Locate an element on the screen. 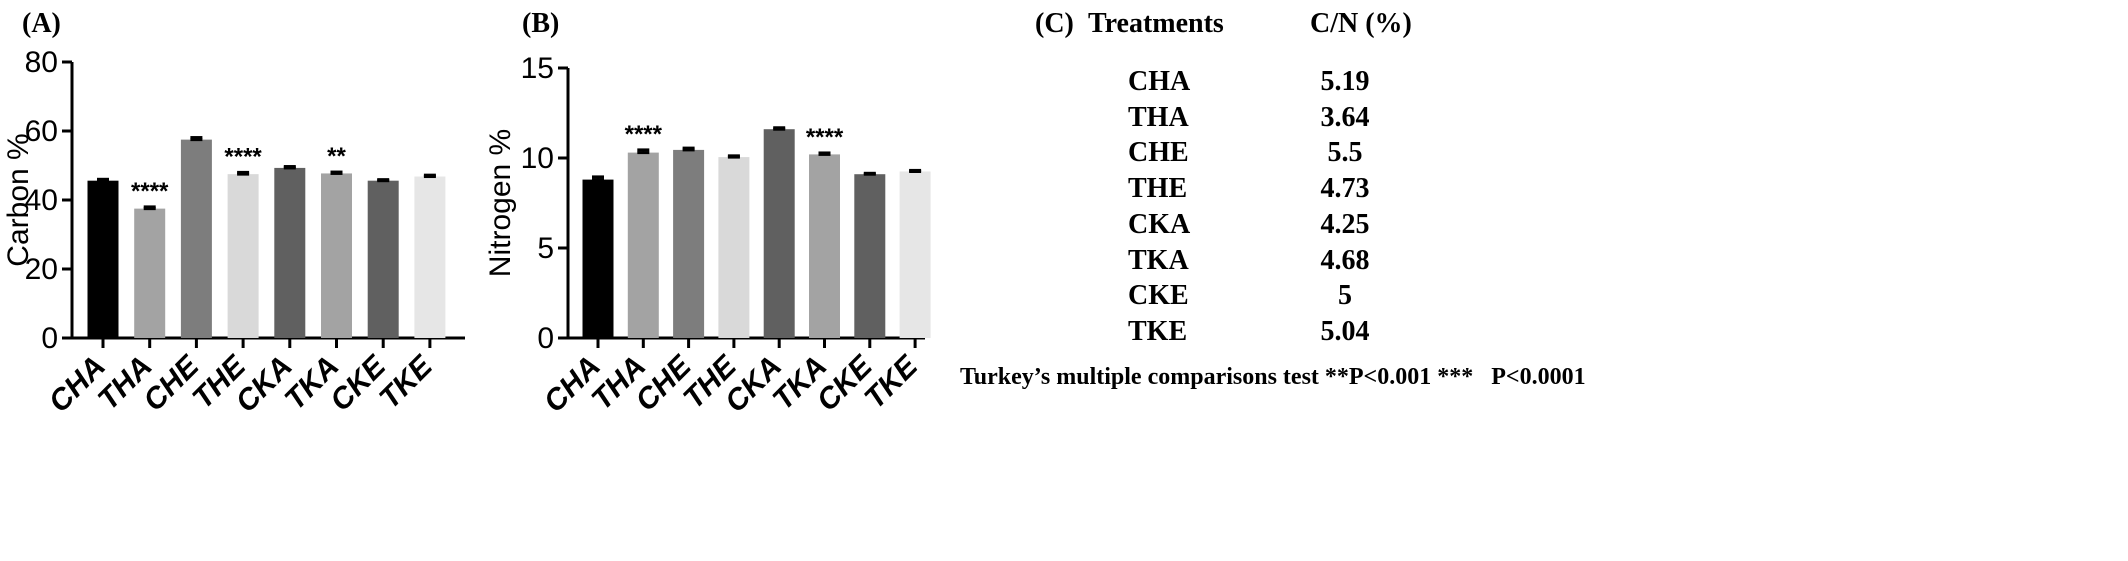 Image resolution: width=2128 pixels, height=561 pixels. y-tick-label: 20 is located at coordinates (41, 269).